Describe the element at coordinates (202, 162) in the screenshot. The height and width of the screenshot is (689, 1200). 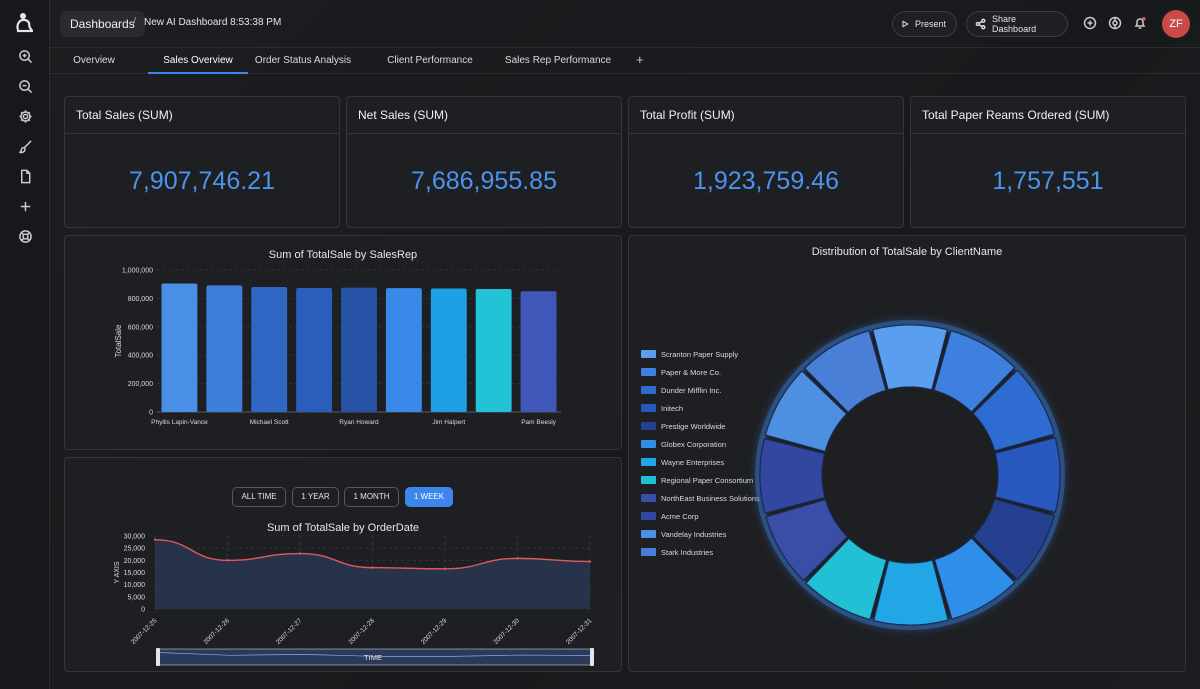
I see `kpi-card-total-sales: Total Sales (SUM) 7,907,746.21` at that location.